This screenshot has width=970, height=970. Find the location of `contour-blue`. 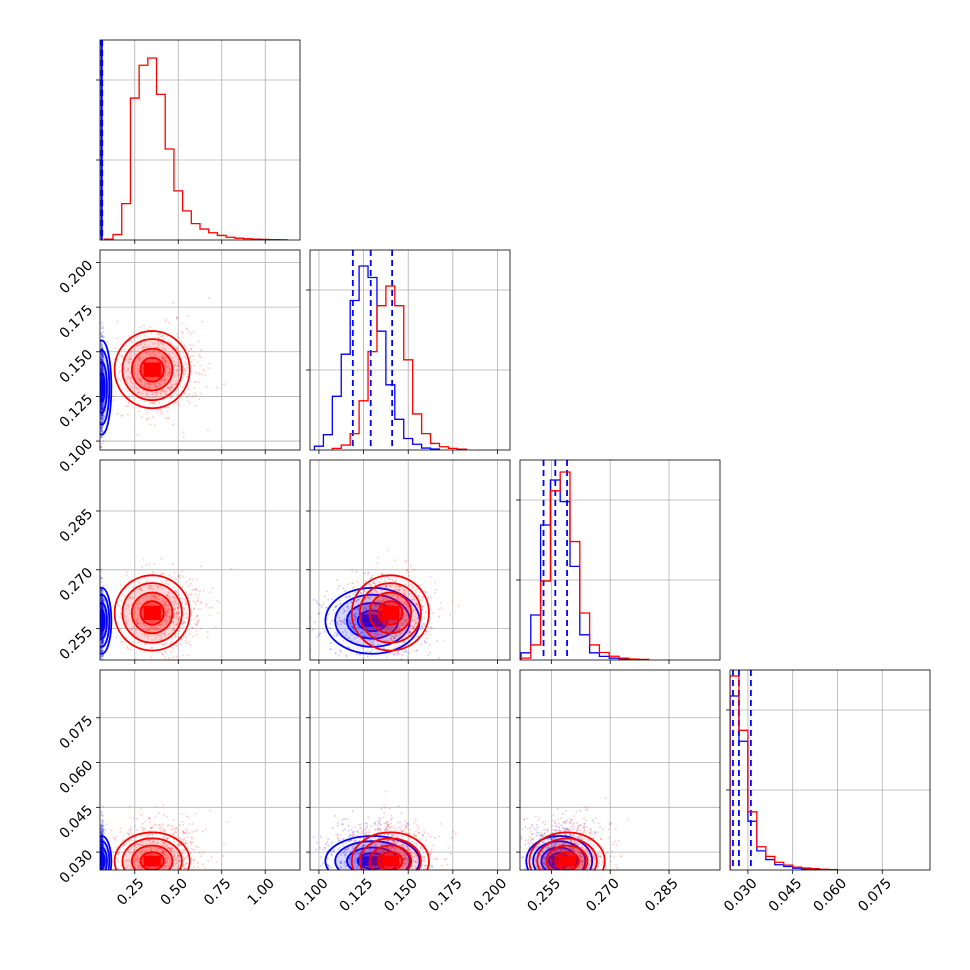

contour-blue is located at coordinates (103, 620).